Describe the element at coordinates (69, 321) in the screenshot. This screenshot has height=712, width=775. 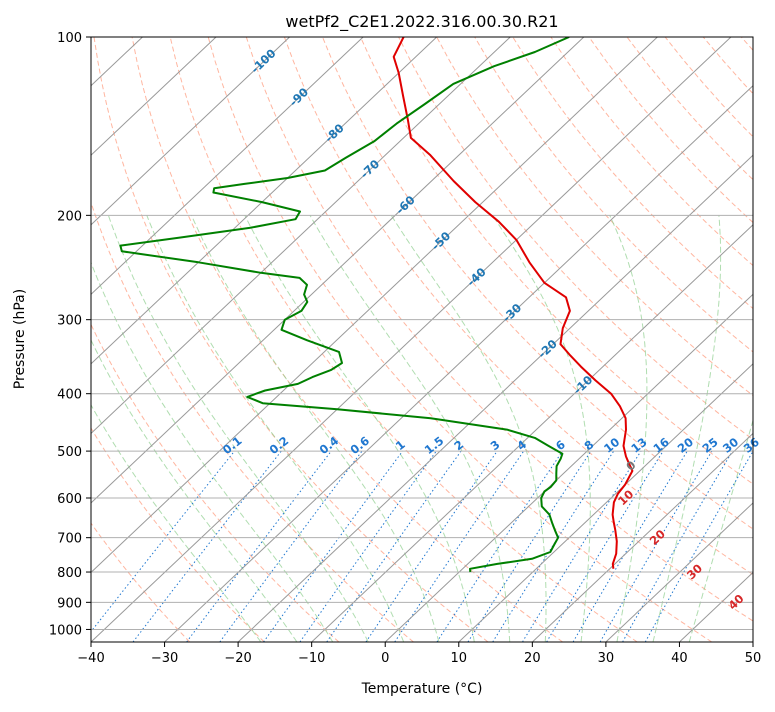
I see `y-tick-label: 300` at that location.